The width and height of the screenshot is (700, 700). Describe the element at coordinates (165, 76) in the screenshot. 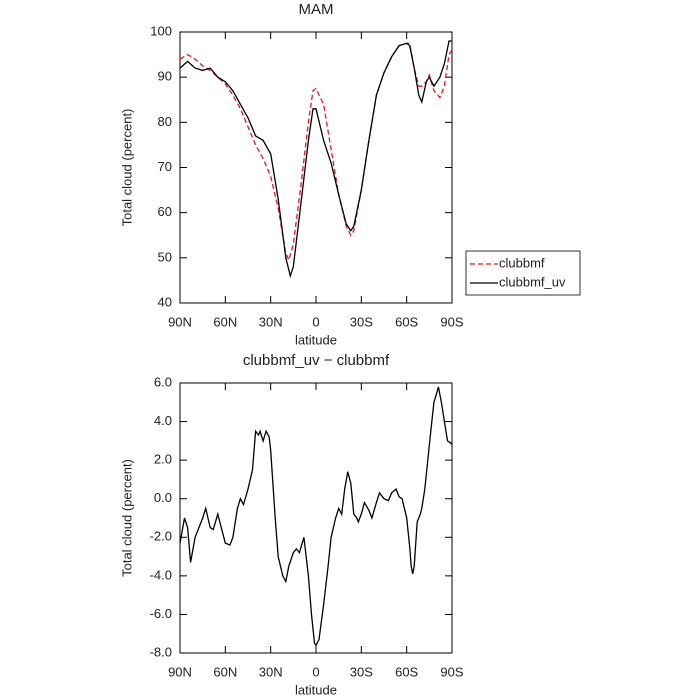

I see `y-tick-label: 90` at that location.